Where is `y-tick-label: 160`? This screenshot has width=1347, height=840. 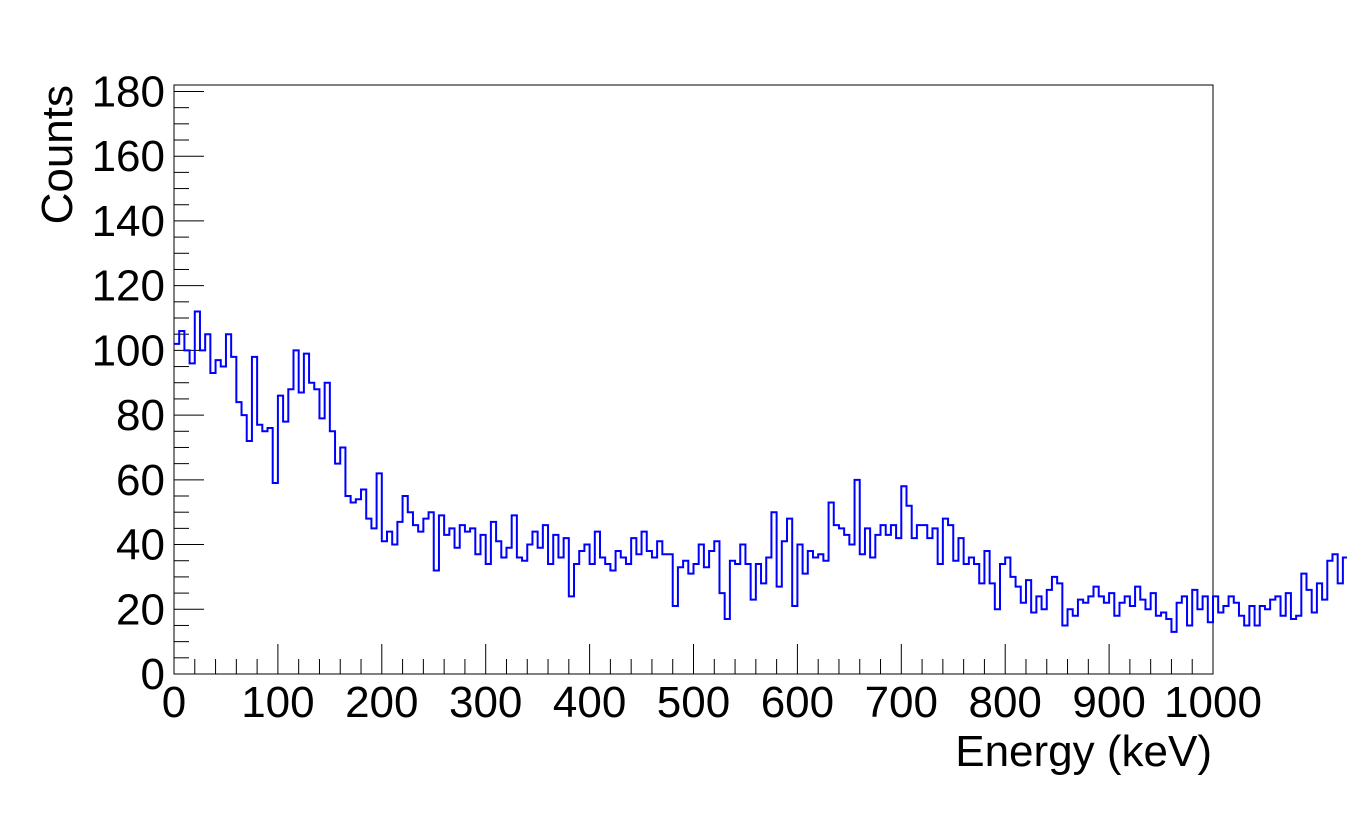 y-tick-label: 160 is located at coordinates (128, 156).